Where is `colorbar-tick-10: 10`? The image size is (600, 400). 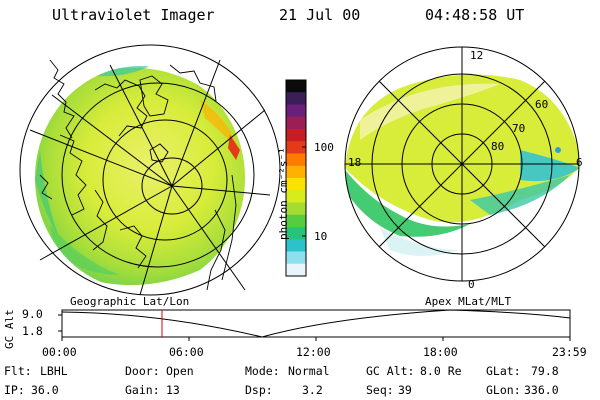 colorbar-tick-10: 10 is located at coordinates (321, 236).